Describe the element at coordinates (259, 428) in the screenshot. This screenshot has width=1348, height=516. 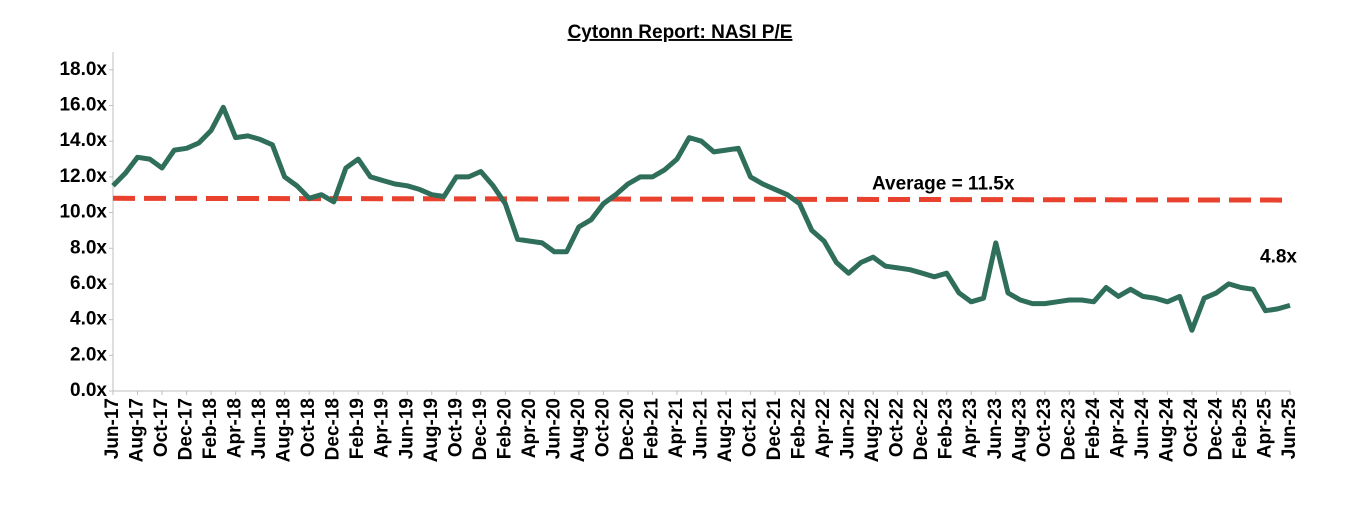
I see `x-tick-label: Jun-18` at that location.